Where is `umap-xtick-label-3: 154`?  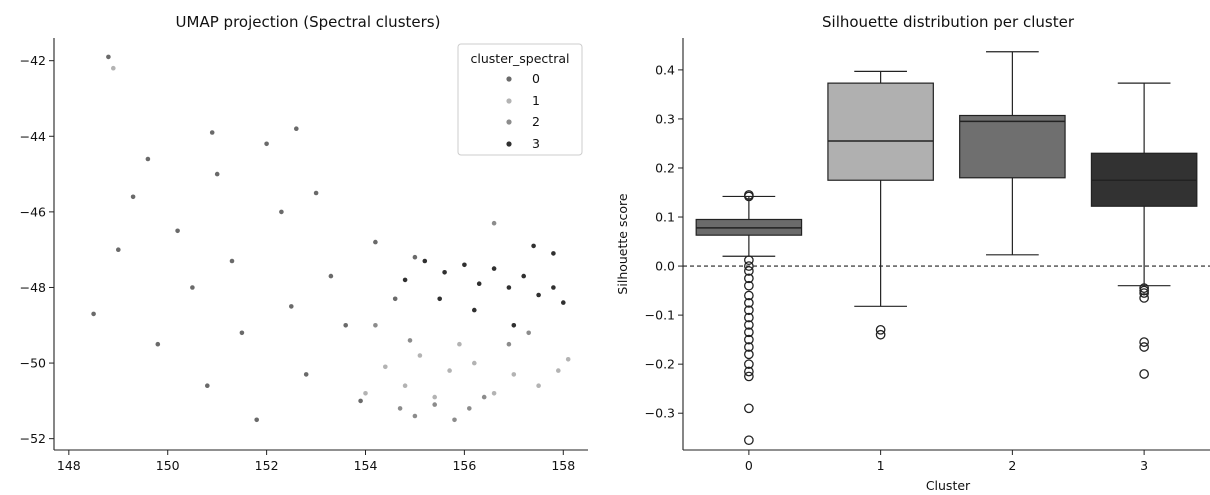
umap-xtick-label-3: 154 is located at coordinates (366, 465).